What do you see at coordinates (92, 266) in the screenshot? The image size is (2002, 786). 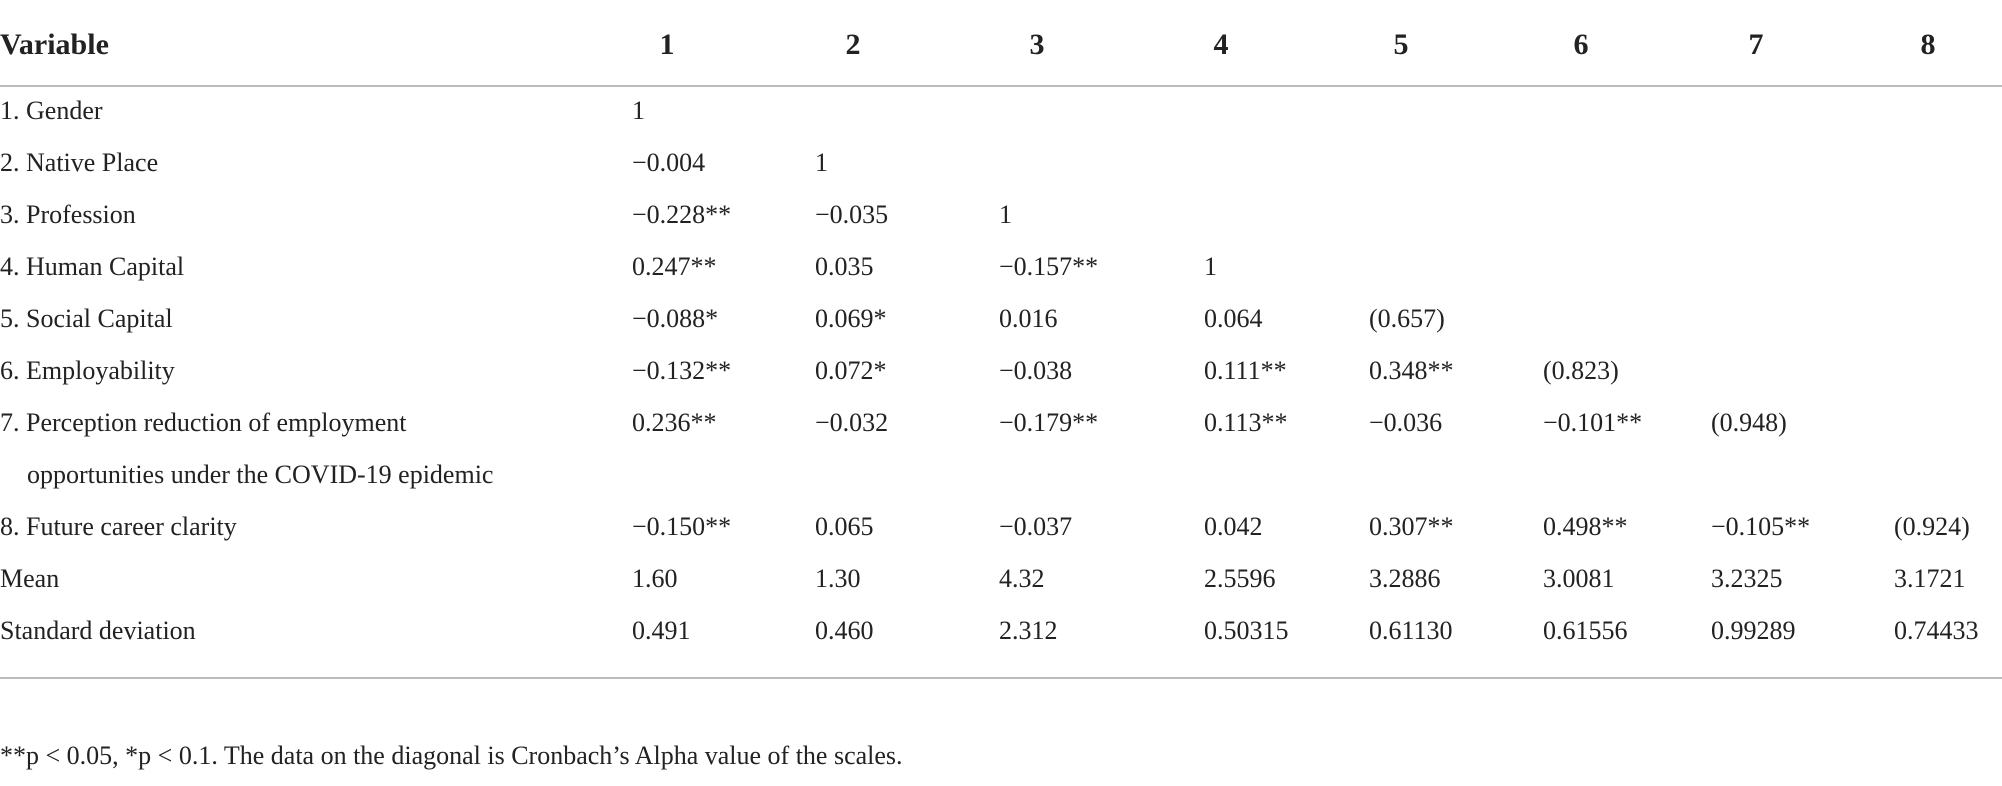 I see `row-label: 4. Human Capital` at bounding box center [92, 266].